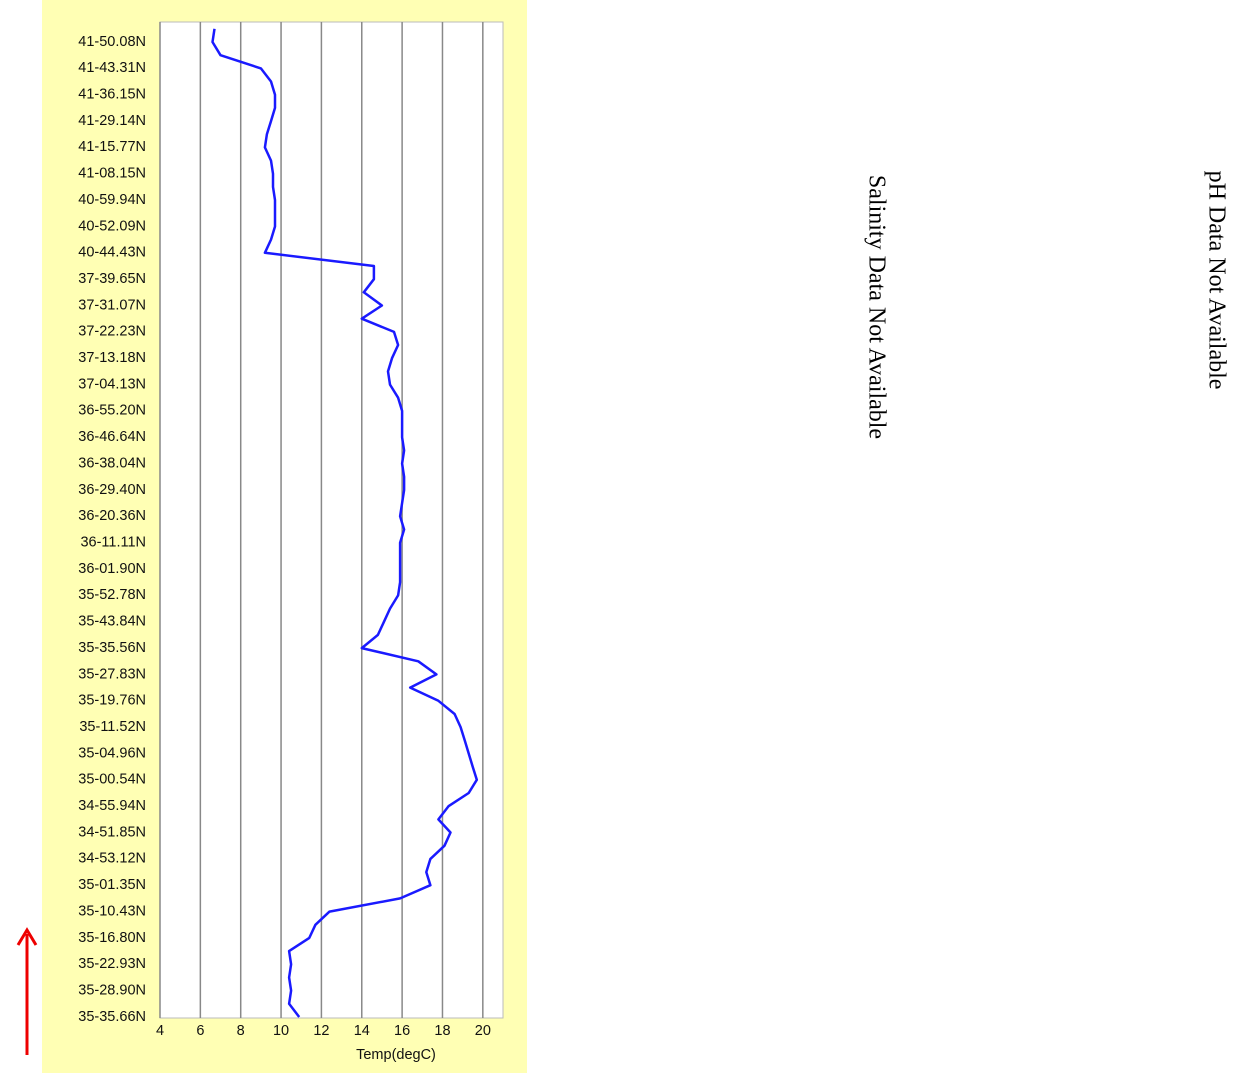 The width and height of the screenshot is (1239, 1073). Describe the element at coordinates (112, 569) in the screenshot. I see `y-tick-label: 36-01.90N` at that location.